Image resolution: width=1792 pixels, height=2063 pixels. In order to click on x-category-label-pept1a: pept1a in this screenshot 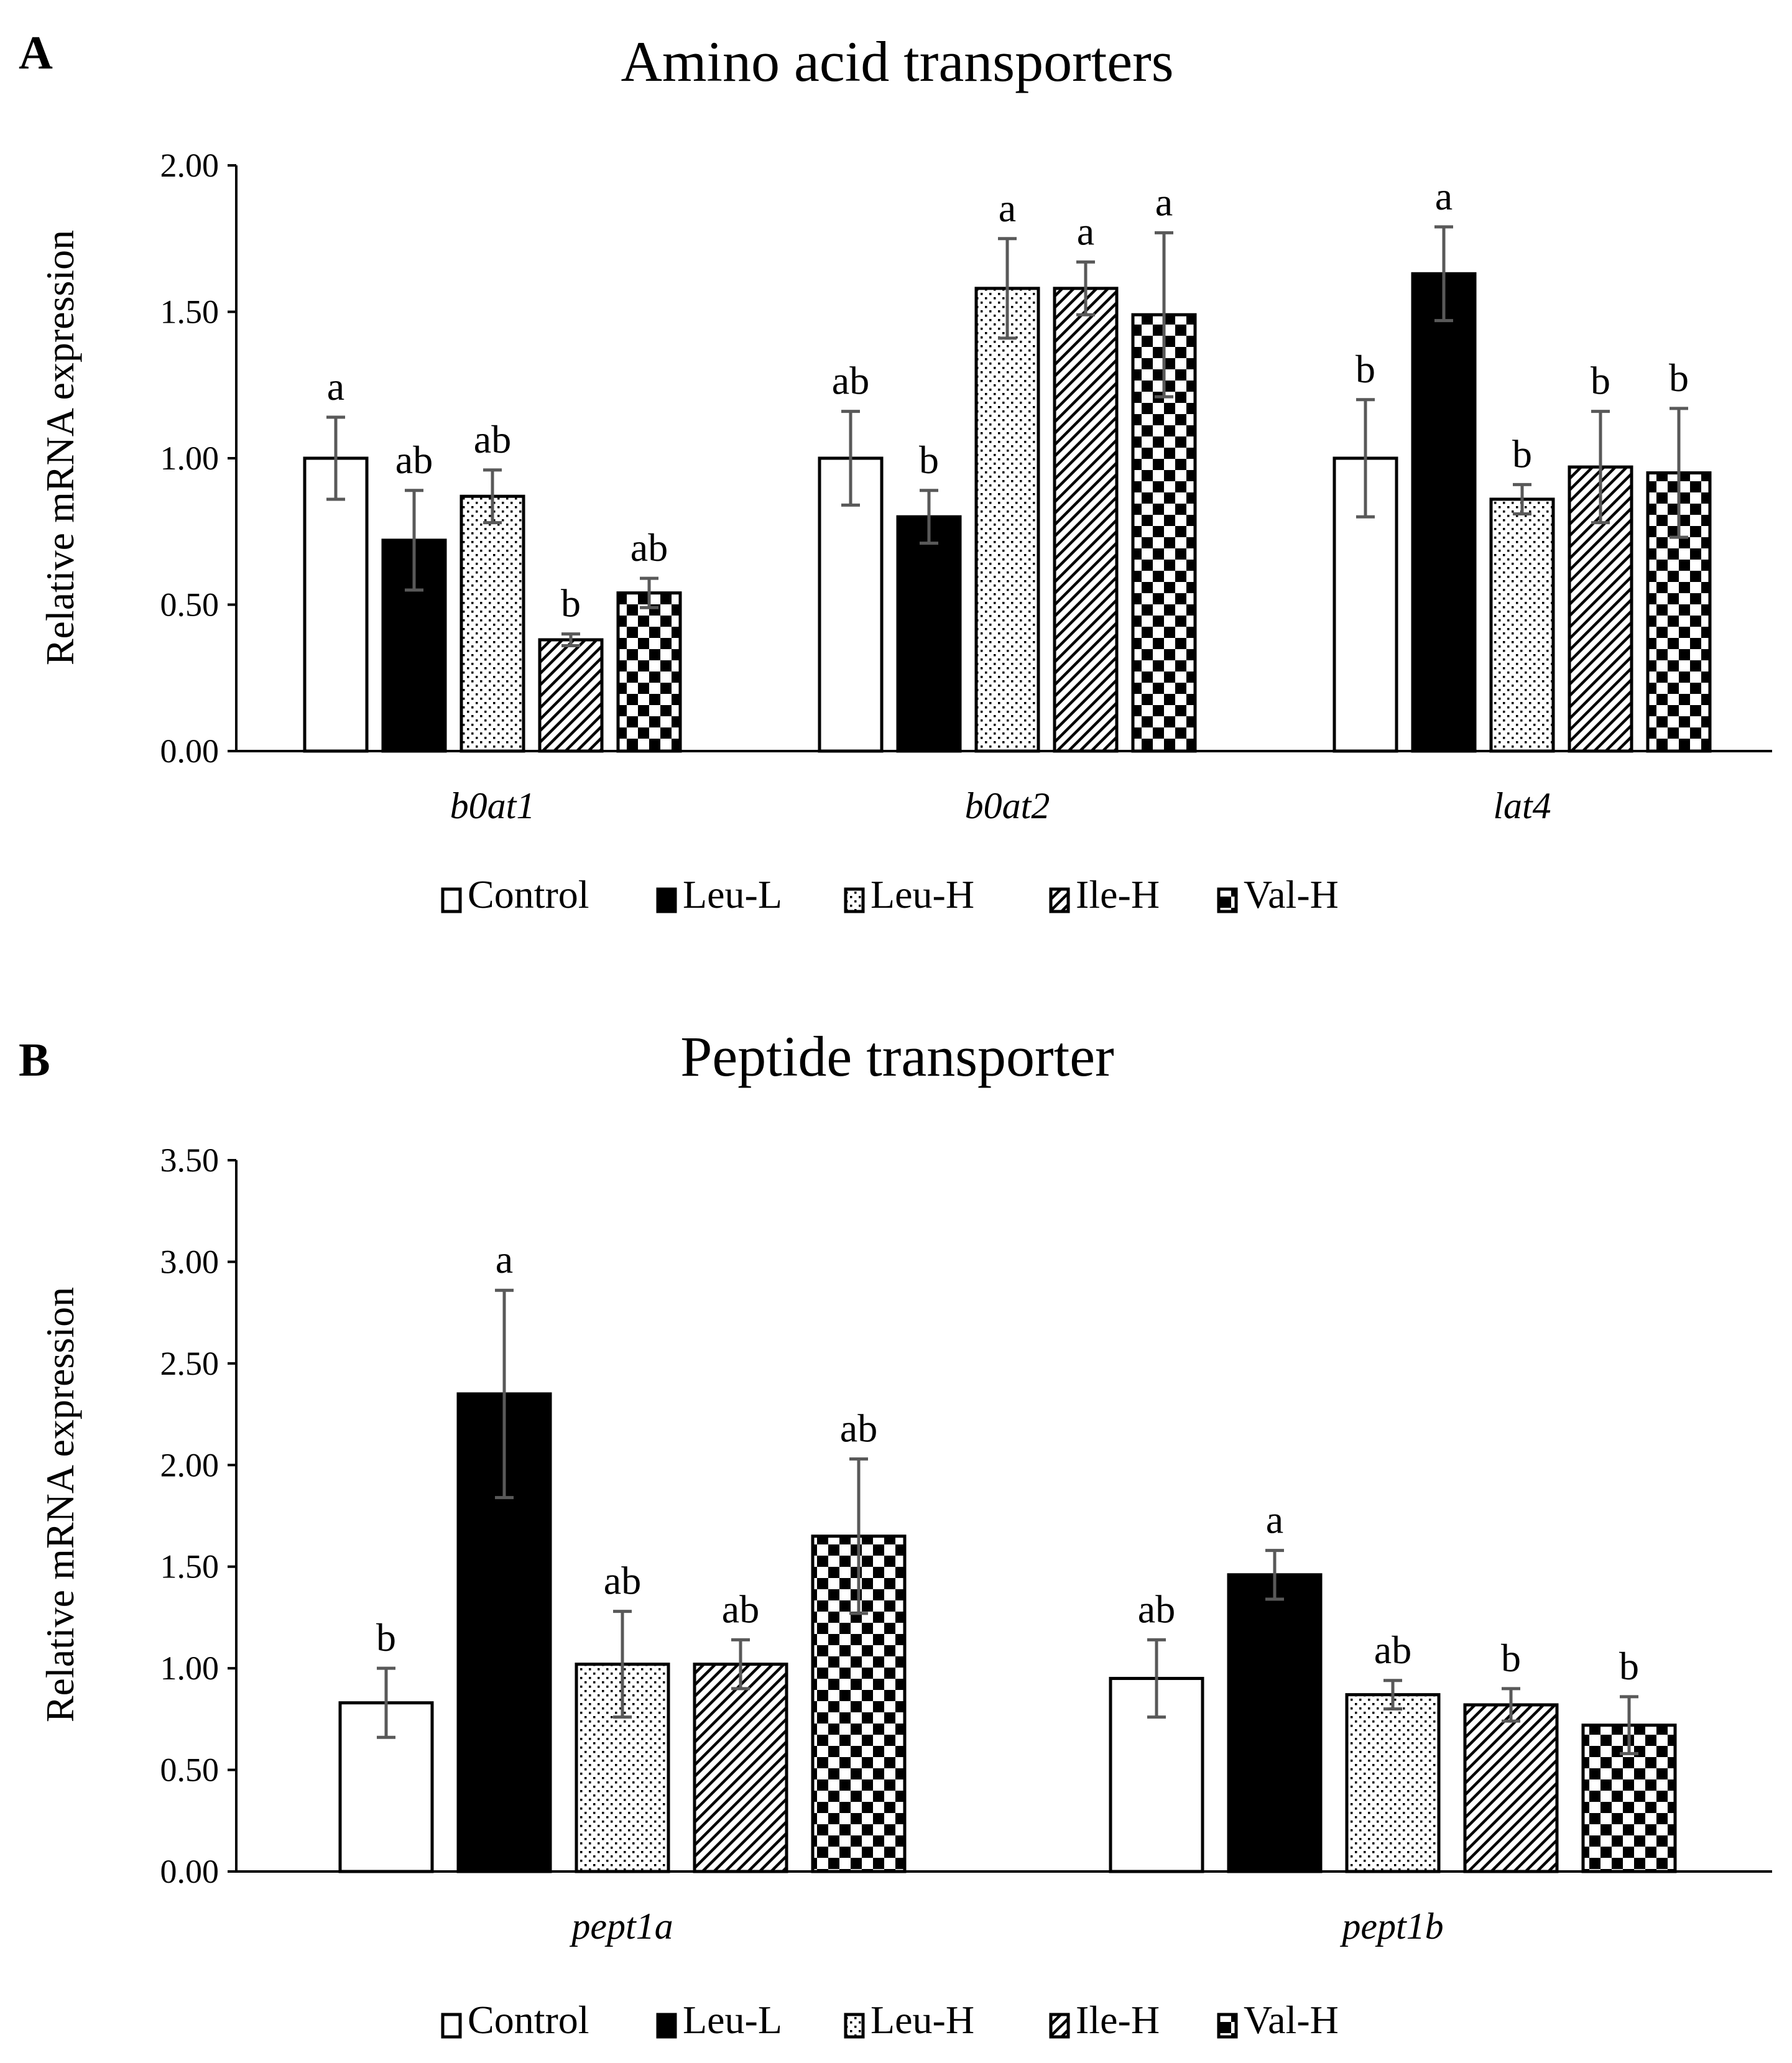, I will do `click(621, 1926)`.